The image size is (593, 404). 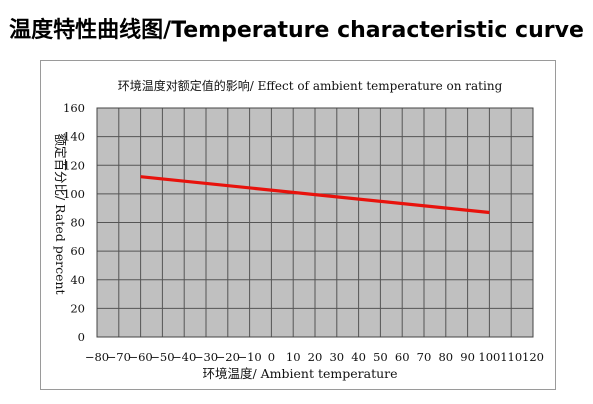 What do you see at coordinates (402, 357) in the screenshot?
I see `x-tick-label: 60` at bounding box center [402, 357].